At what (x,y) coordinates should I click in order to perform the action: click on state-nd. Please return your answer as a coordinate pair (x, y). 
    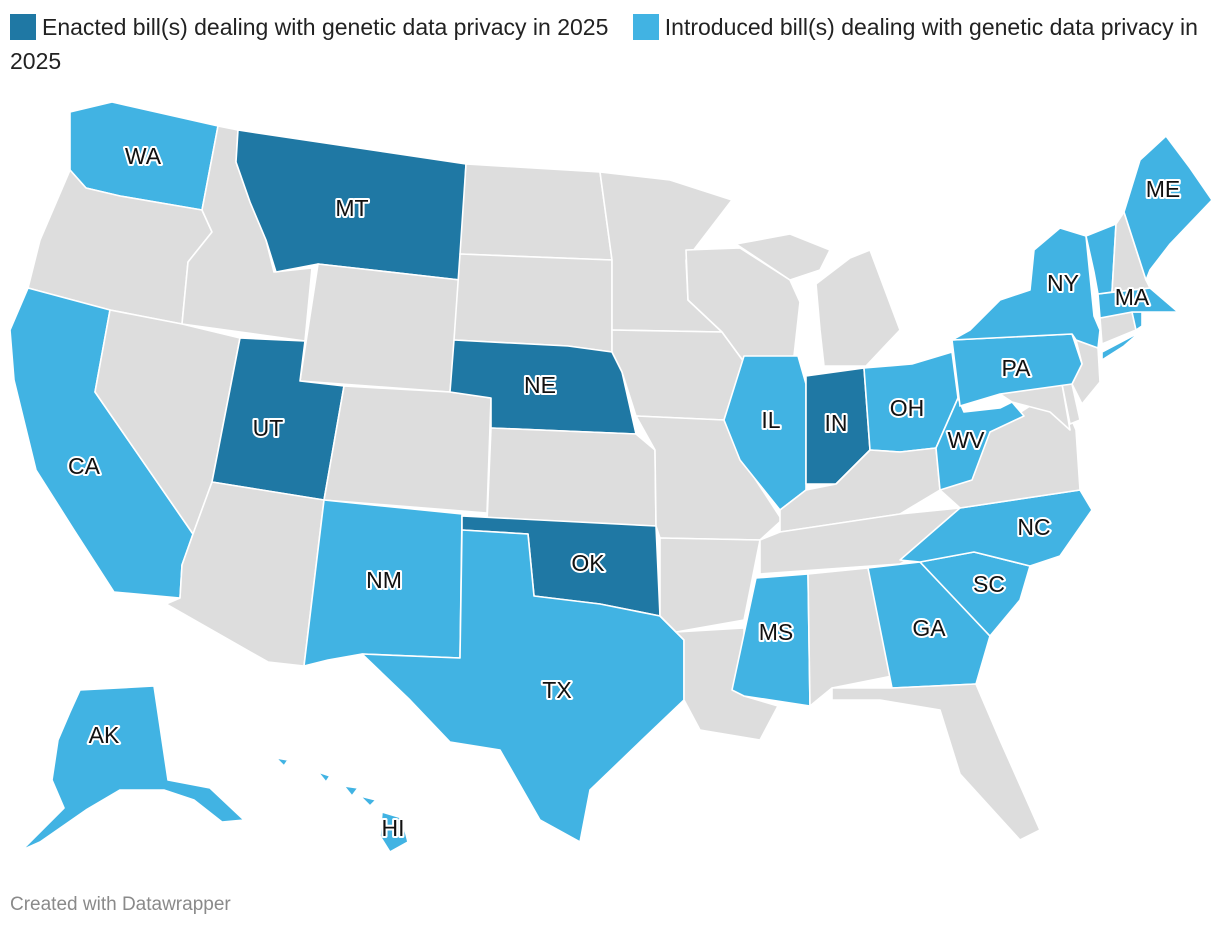
    Looking at the image, I should click on (536, 212).